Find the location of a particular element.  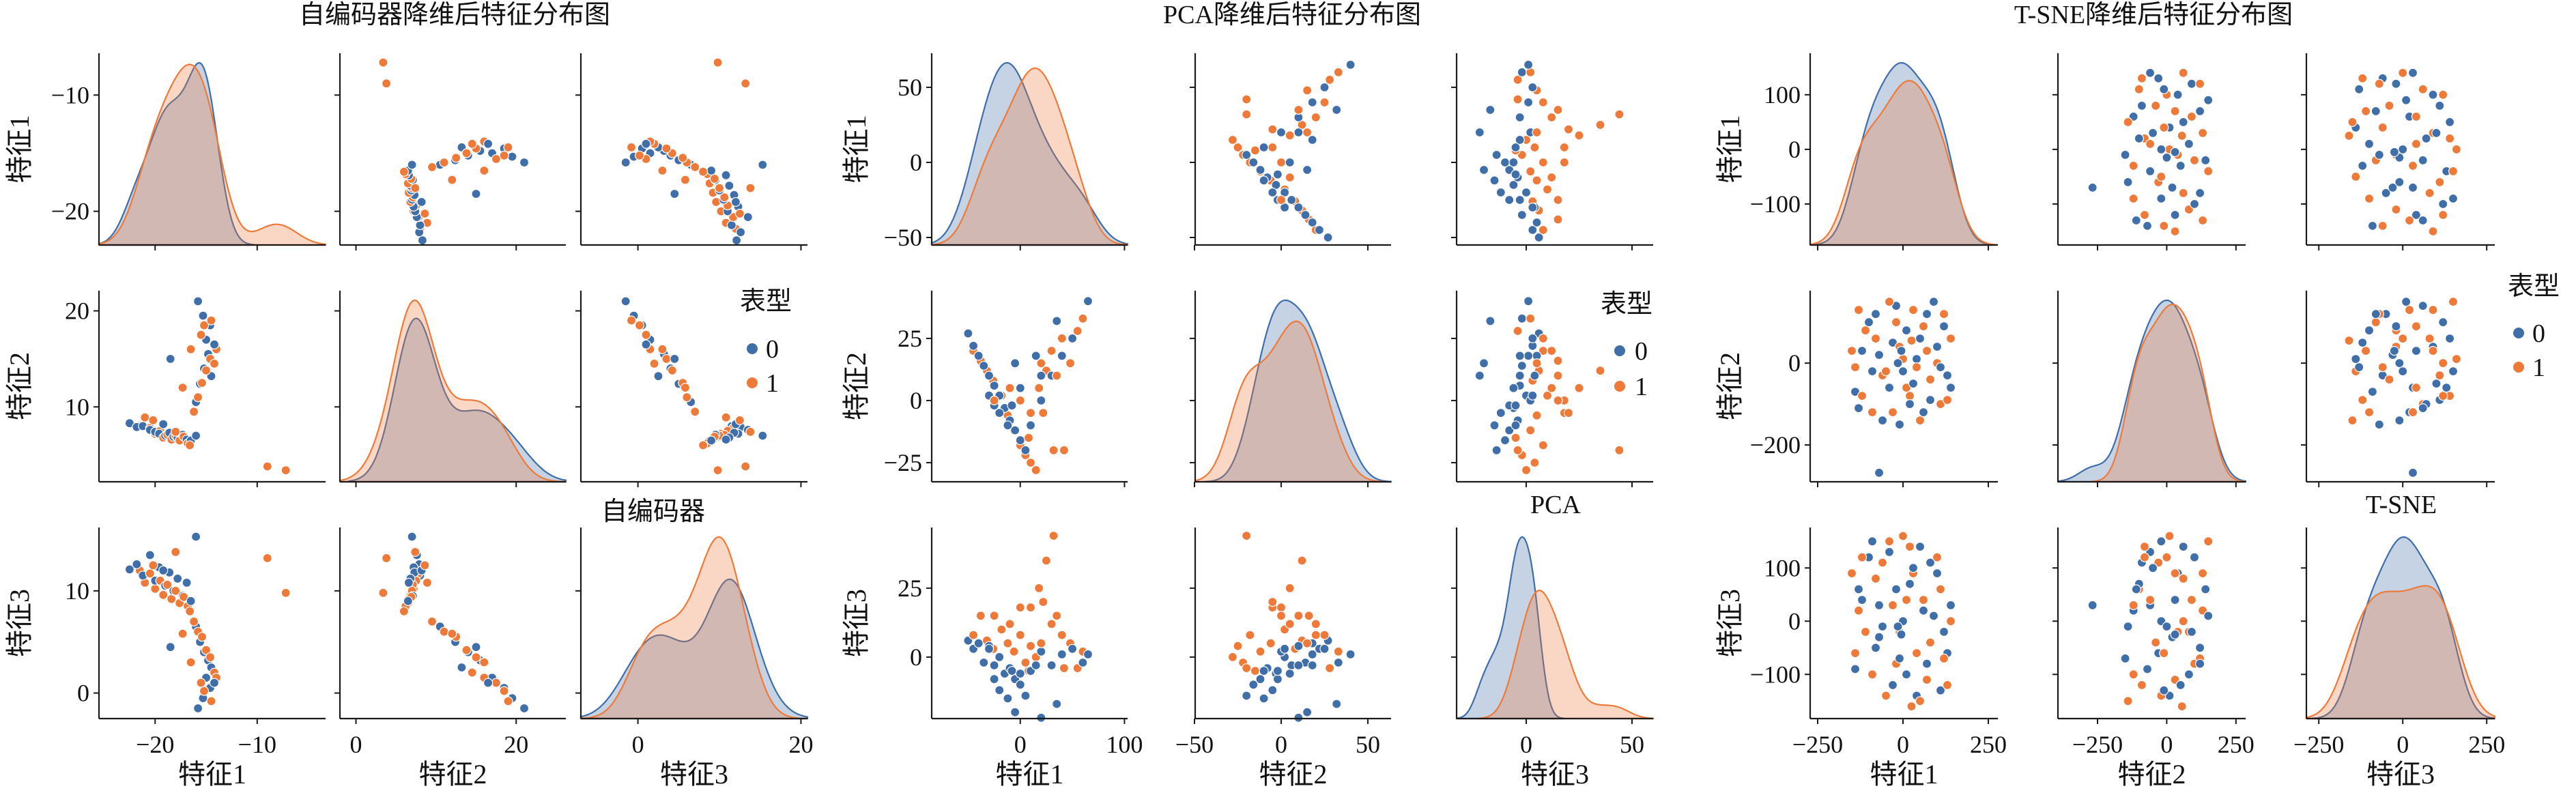

legend-title: 表型 is located at coordinates (2534, 286).